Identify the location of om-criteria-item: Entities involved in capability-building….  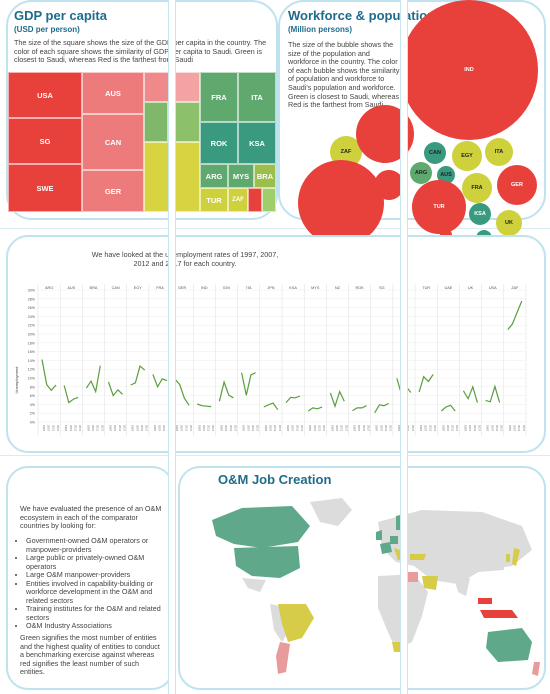
(101, 592).